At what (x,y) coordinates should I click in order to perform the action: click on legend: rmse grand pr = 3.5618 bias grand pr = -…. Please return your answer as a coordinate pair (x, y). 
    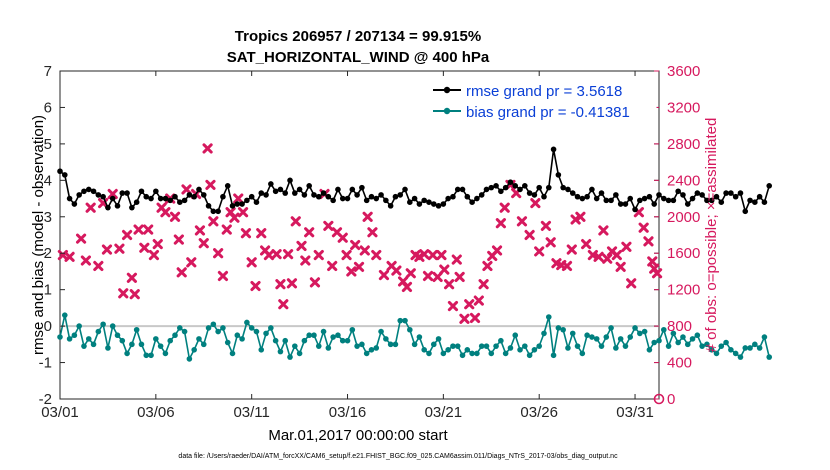
    Looking at the image, I should click on (542, 101).